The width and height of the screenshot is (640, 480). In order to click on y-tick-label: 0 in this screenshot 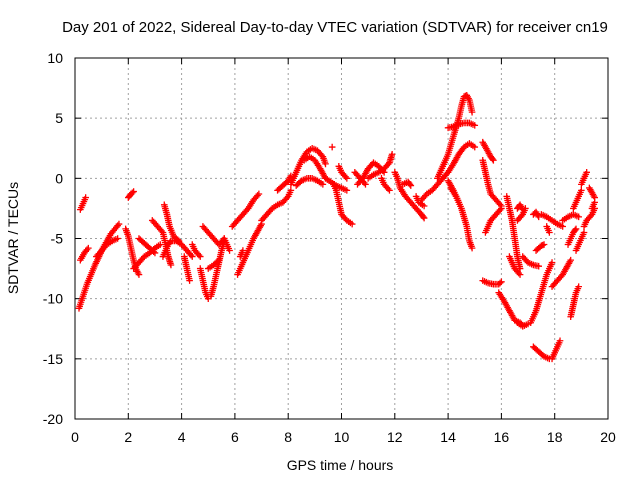, I will do `click(59, 178)`.